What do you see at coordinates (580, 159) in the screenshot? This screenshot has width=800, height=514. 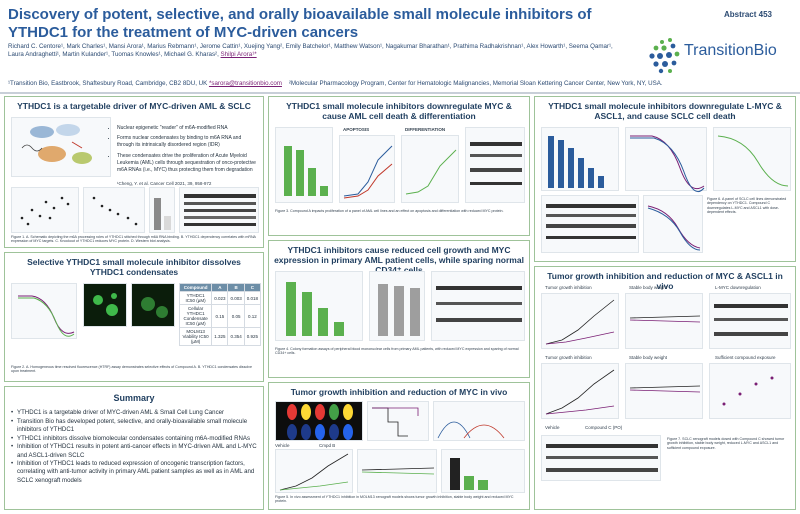 I see `sclc-growth-bar-chart` at bounding box center [580, 159].